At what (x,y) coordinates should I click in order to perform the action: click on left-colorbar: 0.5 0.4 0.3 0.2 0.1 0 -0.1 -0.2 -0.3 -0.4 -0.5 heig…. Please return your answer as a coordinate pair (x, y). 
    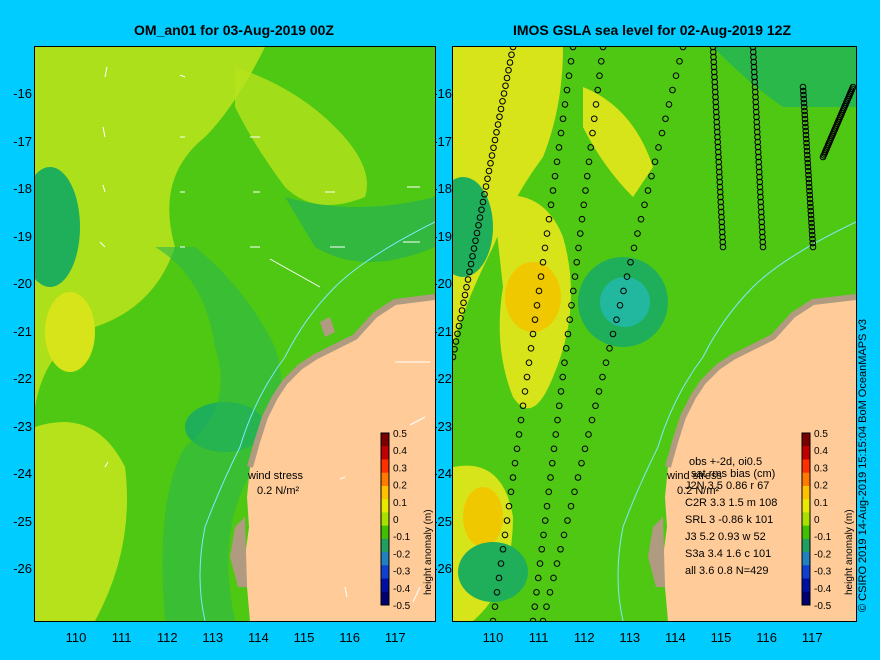
    Looking at the image, I should click on (407, 520).